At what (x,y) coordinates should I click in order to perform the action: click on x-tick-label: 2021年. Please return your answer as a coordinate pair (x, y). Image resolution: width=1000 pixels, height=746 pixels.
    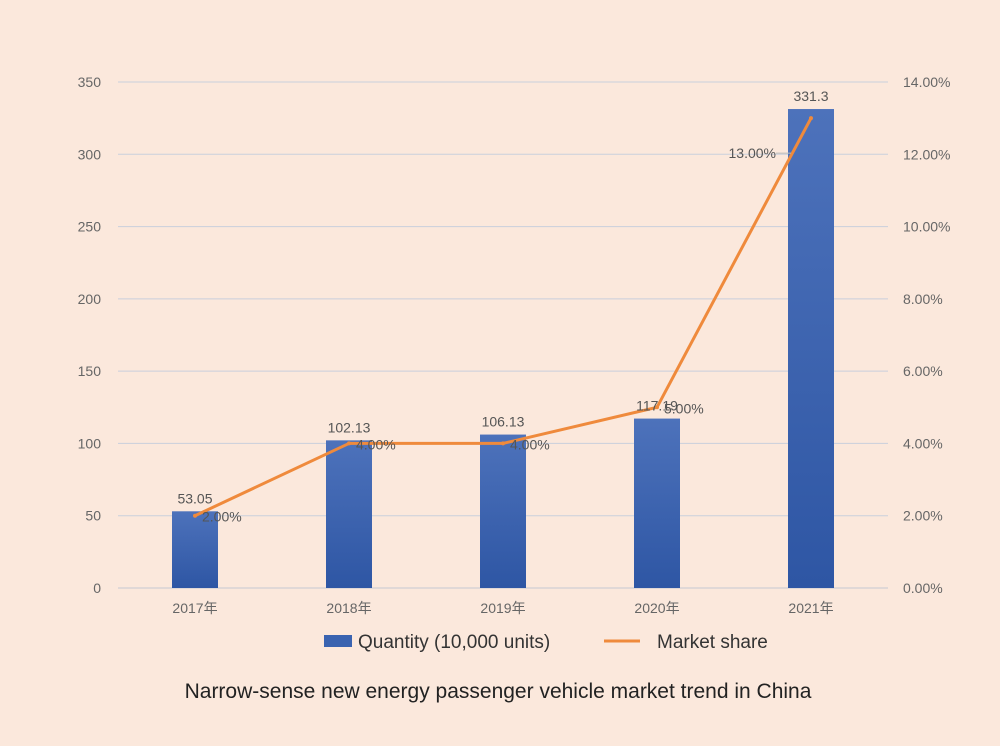
    Looking at the image, I should click on (810, 608).